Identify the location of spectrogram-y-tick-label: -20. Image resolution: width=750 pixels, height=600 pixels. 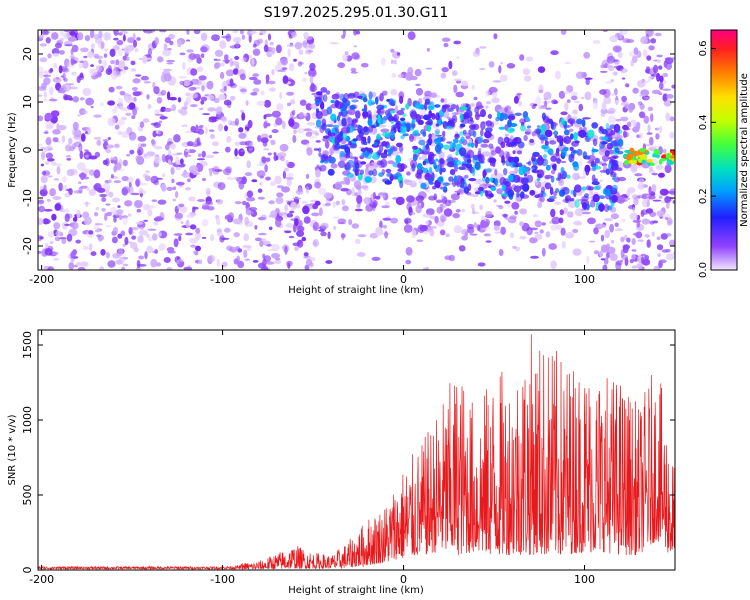
(27, 246).